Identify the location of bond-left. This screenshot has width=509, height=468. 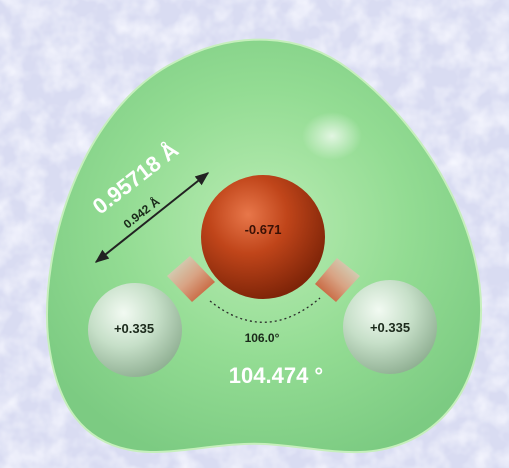
(191, 279).